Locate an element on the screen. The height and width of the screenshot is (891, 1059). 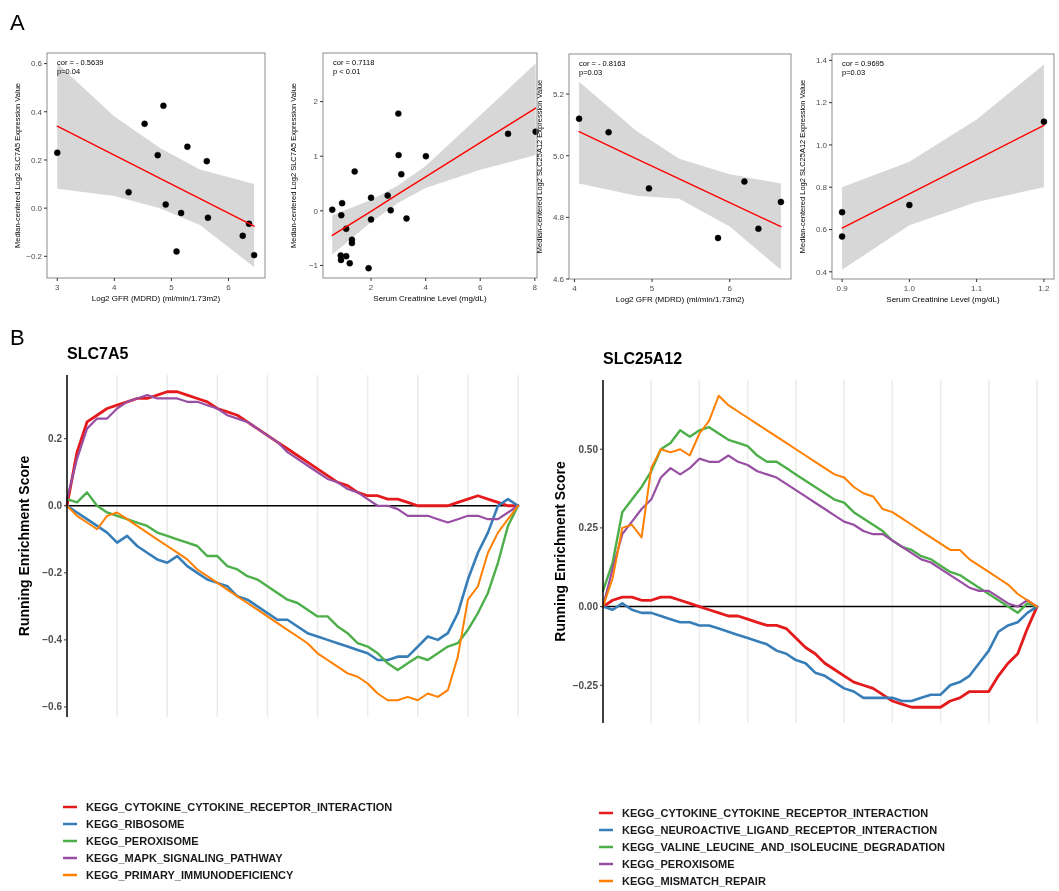
y-tick-label: 1.0 is located at coordinates (821, 145).